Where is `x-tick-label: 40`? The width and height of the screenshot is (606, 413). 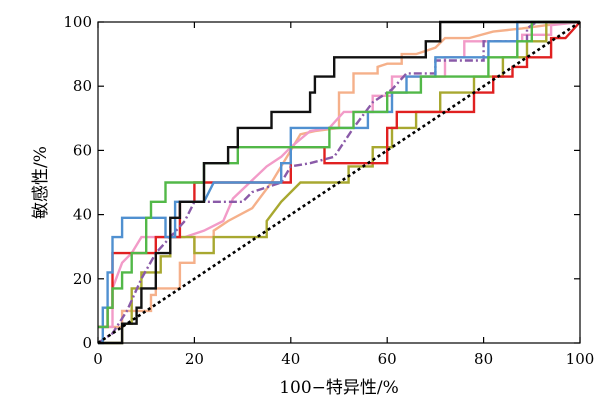
x-tick-label: 40 is located at coordinates (290, 359).